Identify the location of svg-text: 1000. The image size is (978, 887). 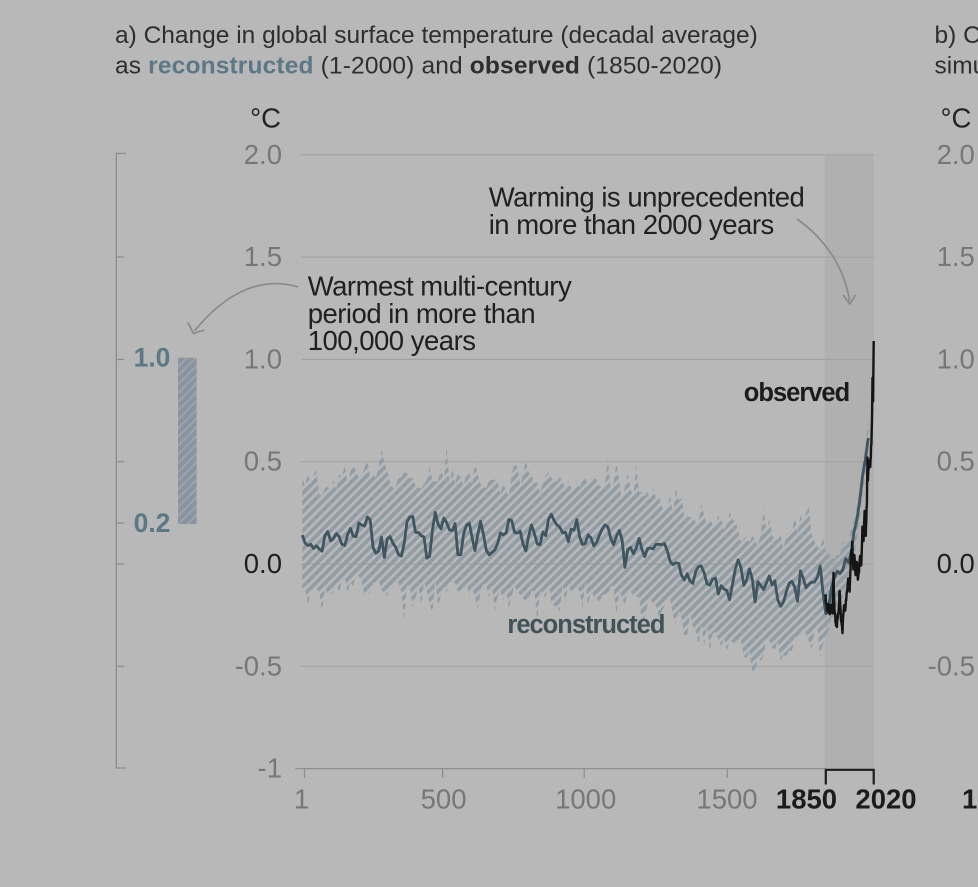
(585, 799).